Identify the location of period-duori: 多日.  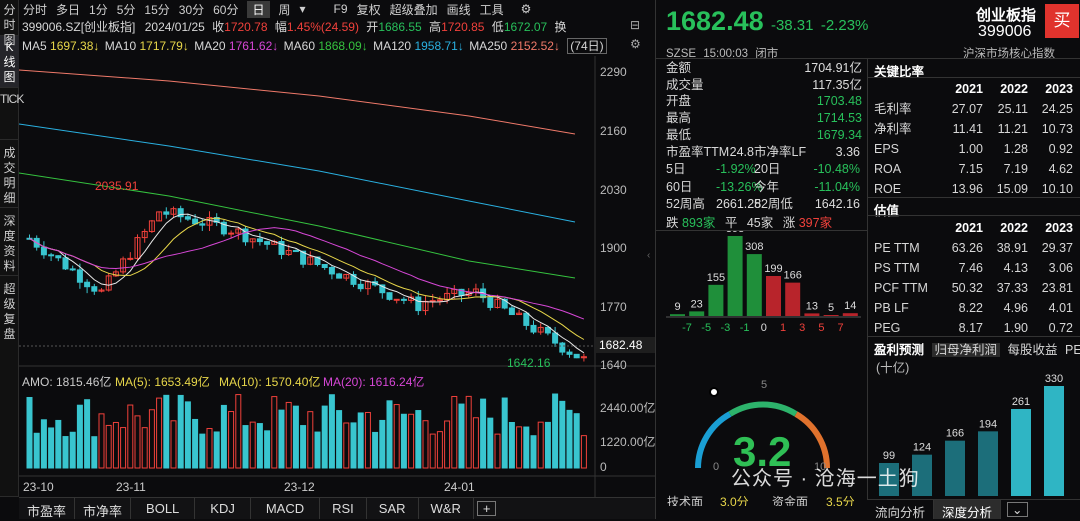
(68, 9).